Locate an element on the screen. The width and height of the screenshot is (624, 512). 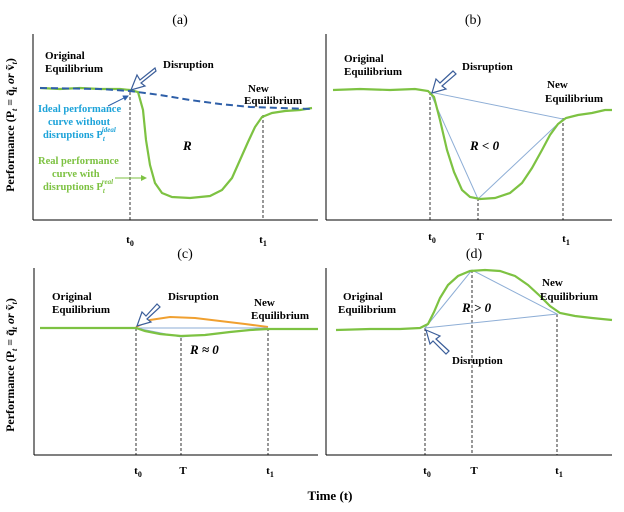
panel-d-disruption-arrow is located at coordinates (437, 341).